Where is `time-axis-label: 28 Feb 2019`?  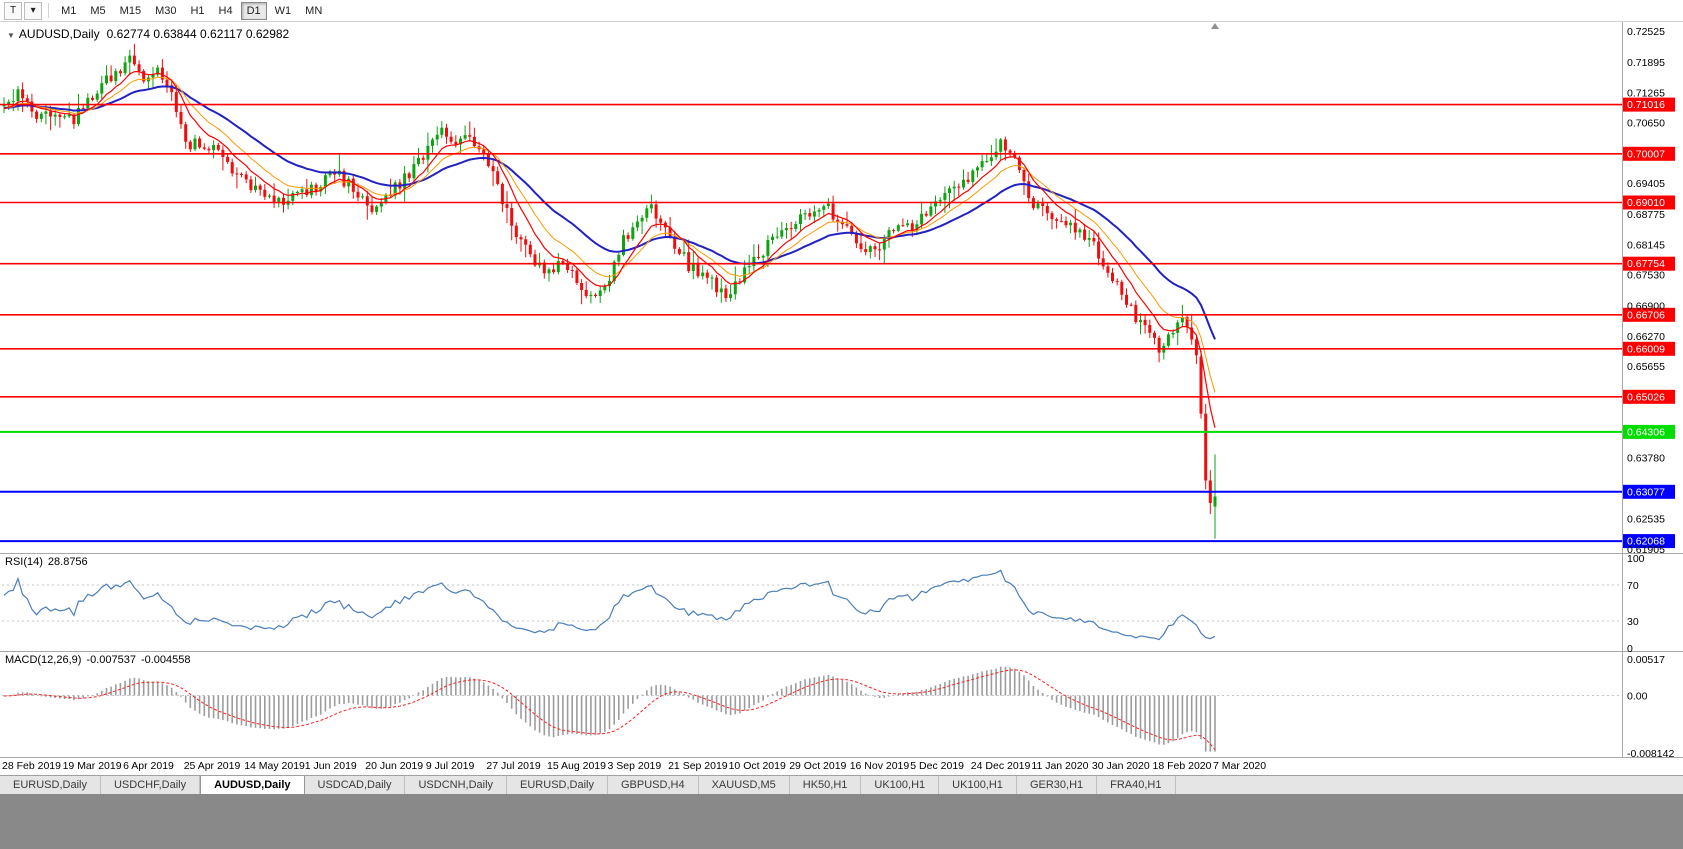
time-axis-label: 28 Feb 2019 is located at coordinates (31, 766).